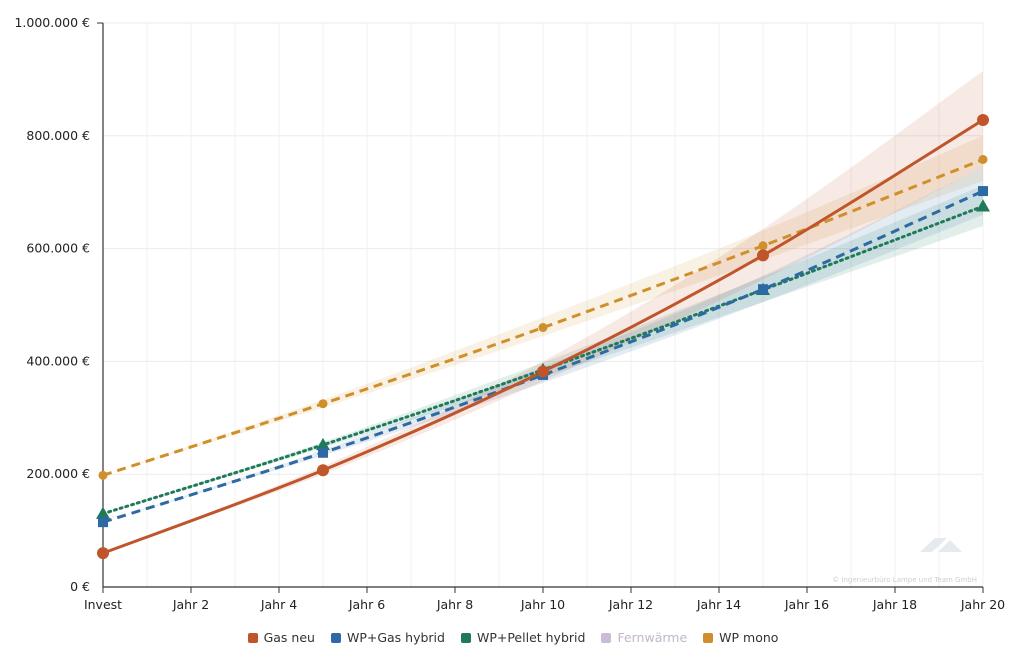 This screenshot has height=659, width=1026. What do you see at coordinates (289, 637) in the screenshot?
I see `legend-label: Gas neu` at bounding box center [289, 637].